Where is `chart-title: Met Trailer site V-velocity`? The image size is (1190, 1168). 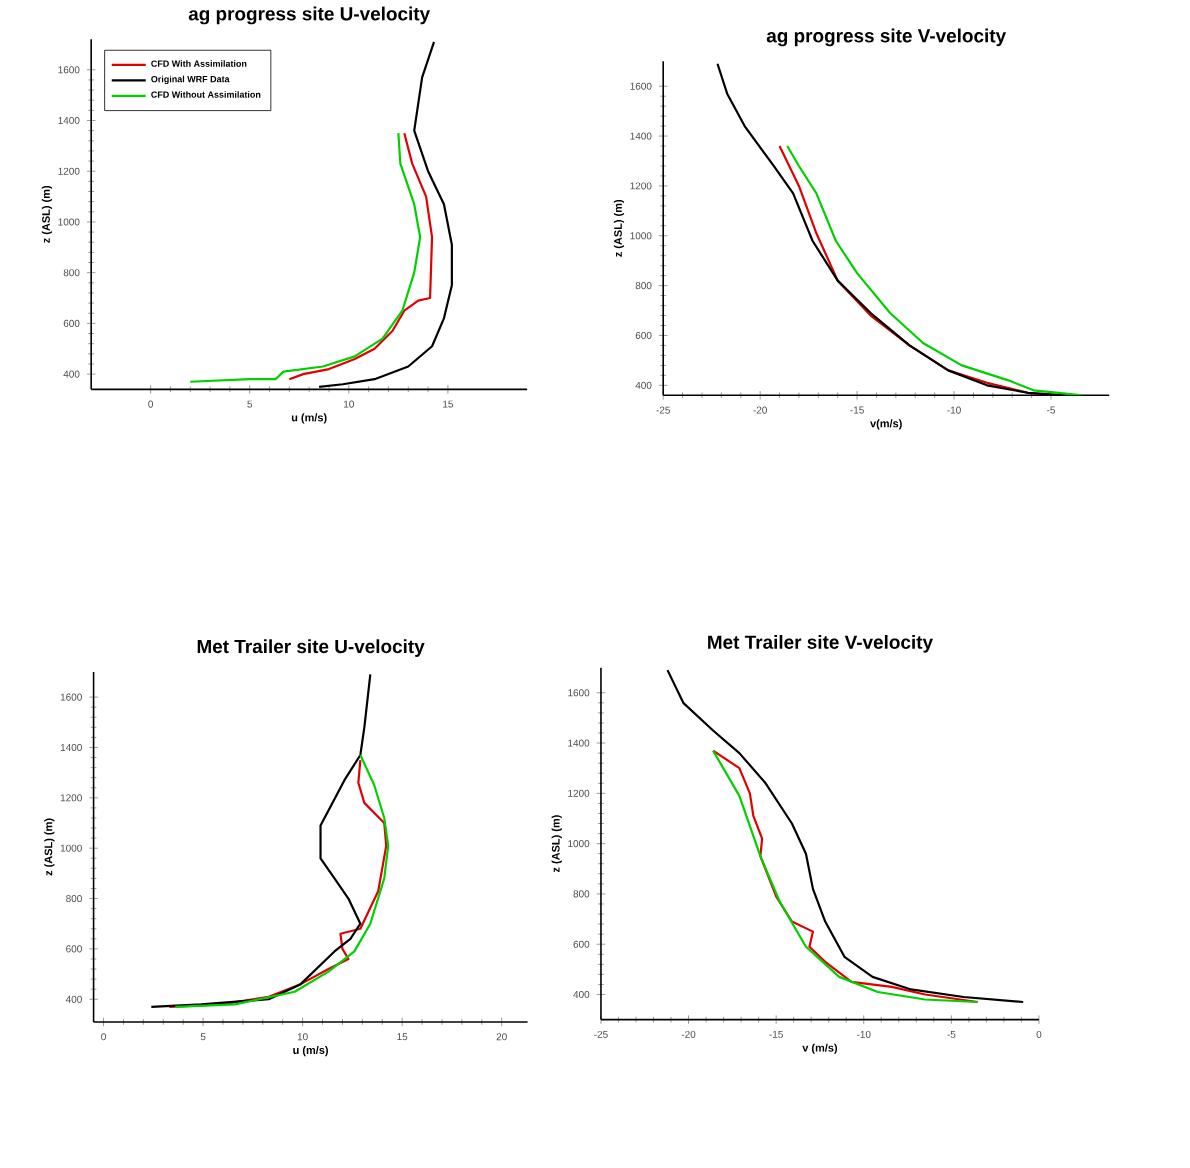 chart-title: Met Trailer site V-velocity is located at coordinates (820, 643).